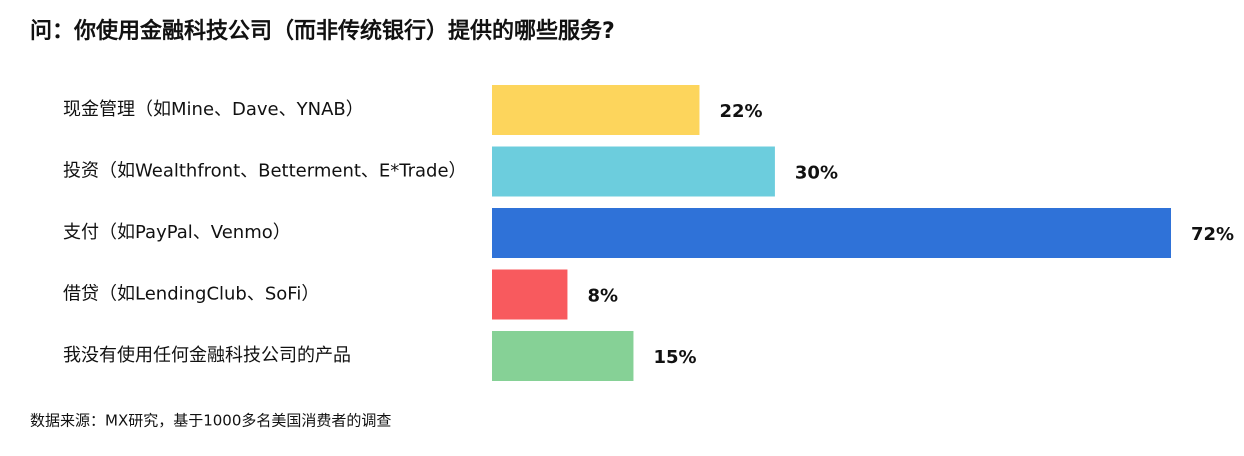 The image size is (1244, 456). Describe the element at coordinates (674, 357) in the screenshot. I see `value-label: 15%` at that location.